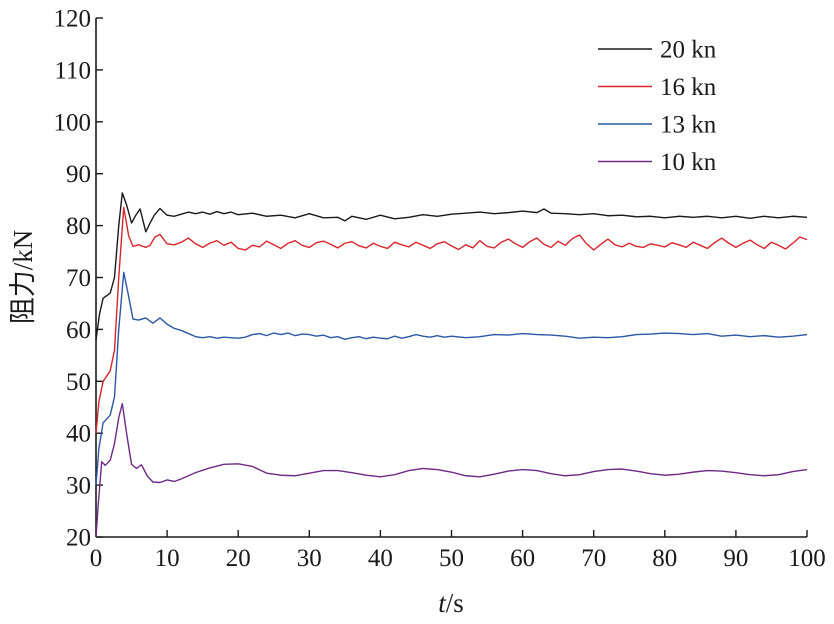  What do you see at coordinates (73, 122) in the screenshot?
I see `y-tick-label: 100` at bounding box center [73, 122].